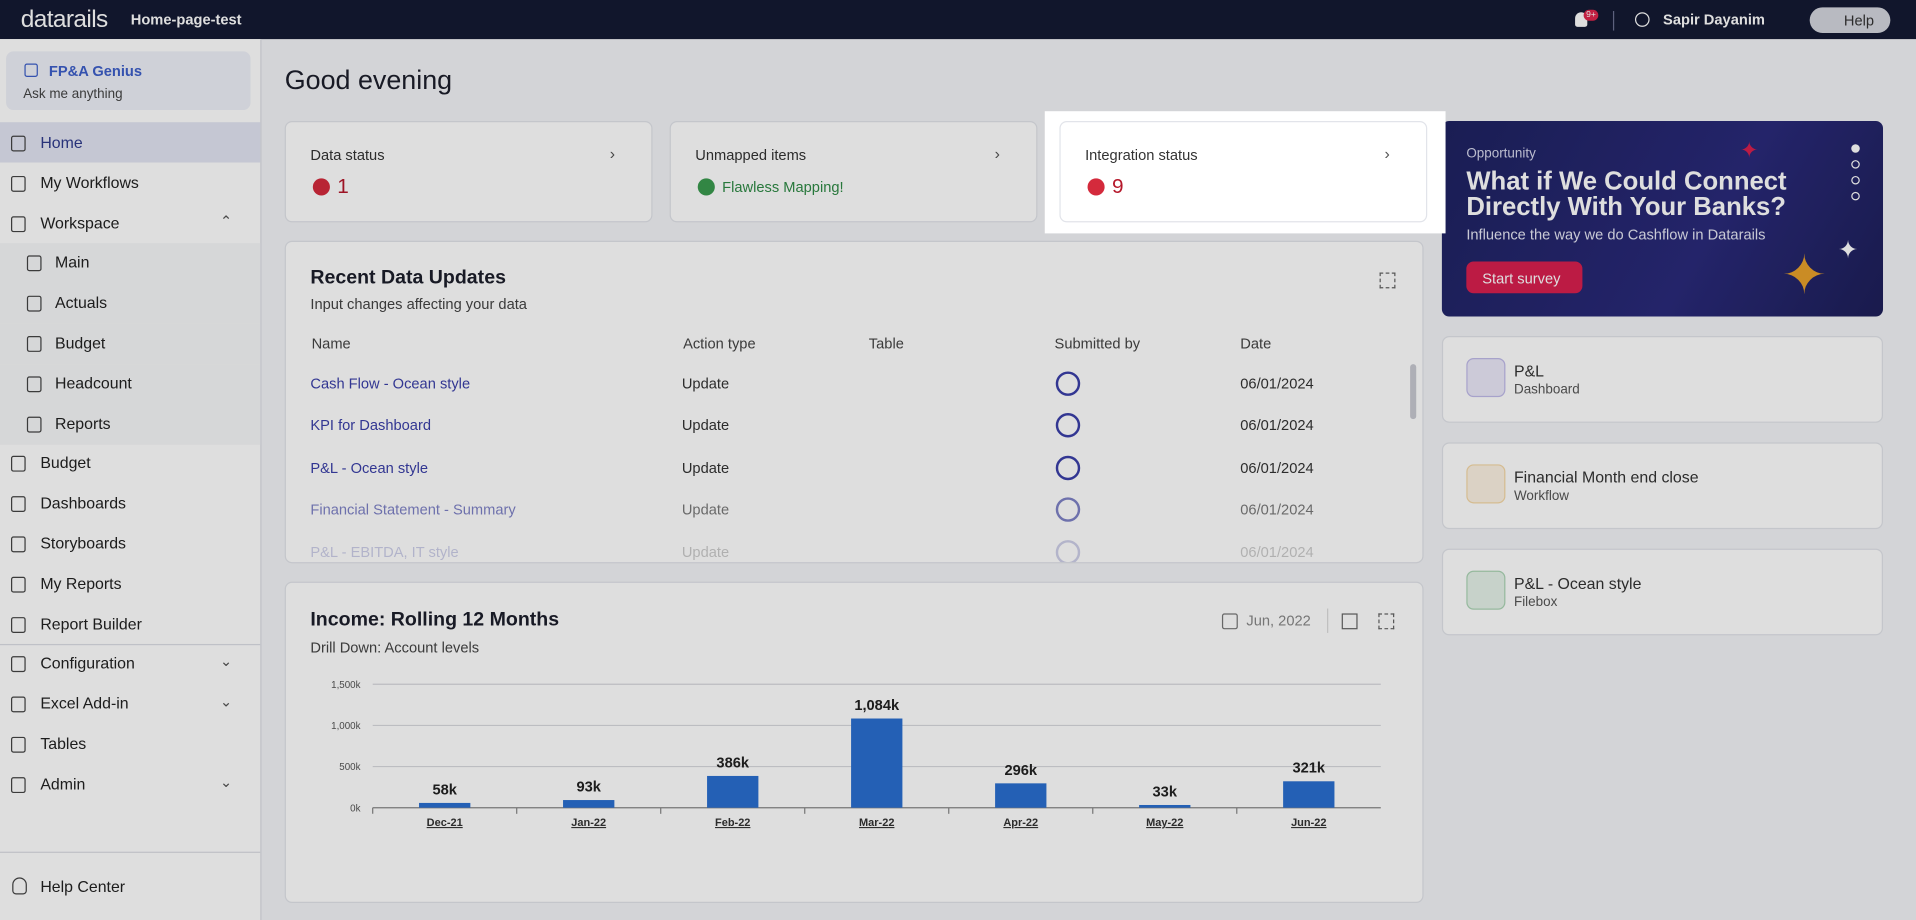 The height and width of the screenshot is (920, 1916). I want to click on survey-button, so click(1524, 277).